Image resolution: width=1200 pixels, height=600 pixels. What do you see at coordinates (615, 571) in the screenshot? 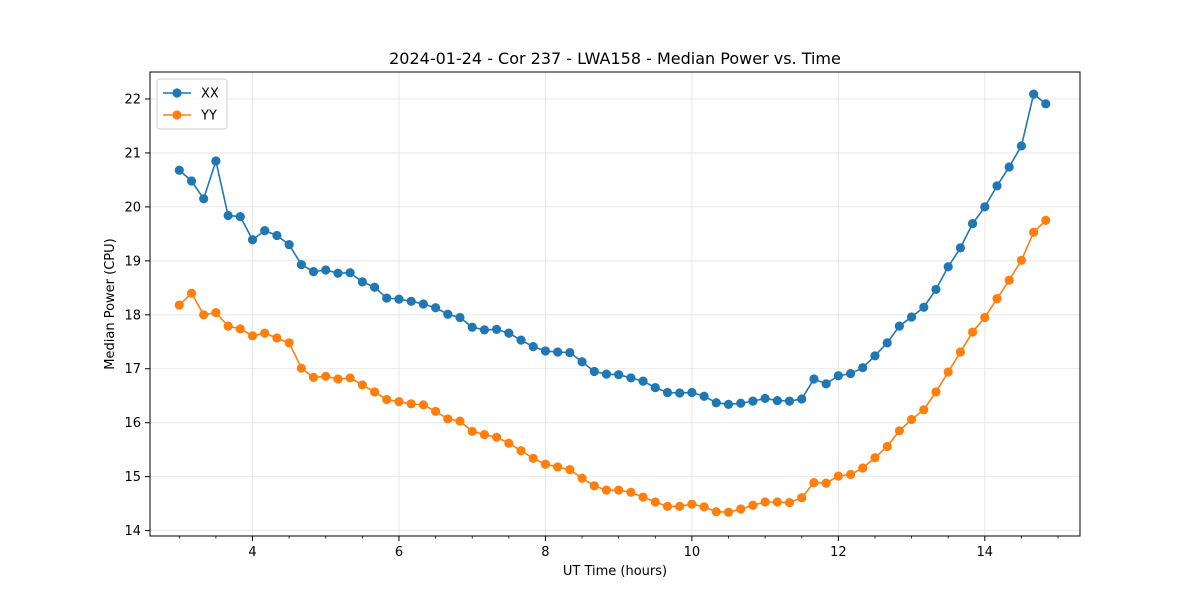
I see `x-axis-title: UT Time (hours)` at bounding box center [615, 571].